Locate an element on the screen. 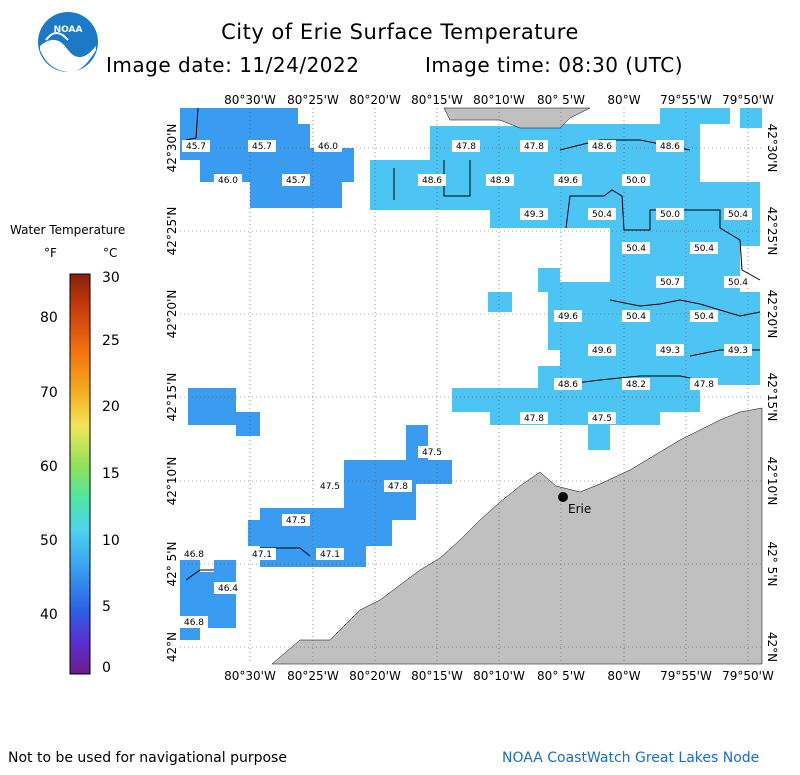 Image resolution: width=800 pixels, height=775 pixels. lat-label: 42°15'N is located at coordinates (772, 397).